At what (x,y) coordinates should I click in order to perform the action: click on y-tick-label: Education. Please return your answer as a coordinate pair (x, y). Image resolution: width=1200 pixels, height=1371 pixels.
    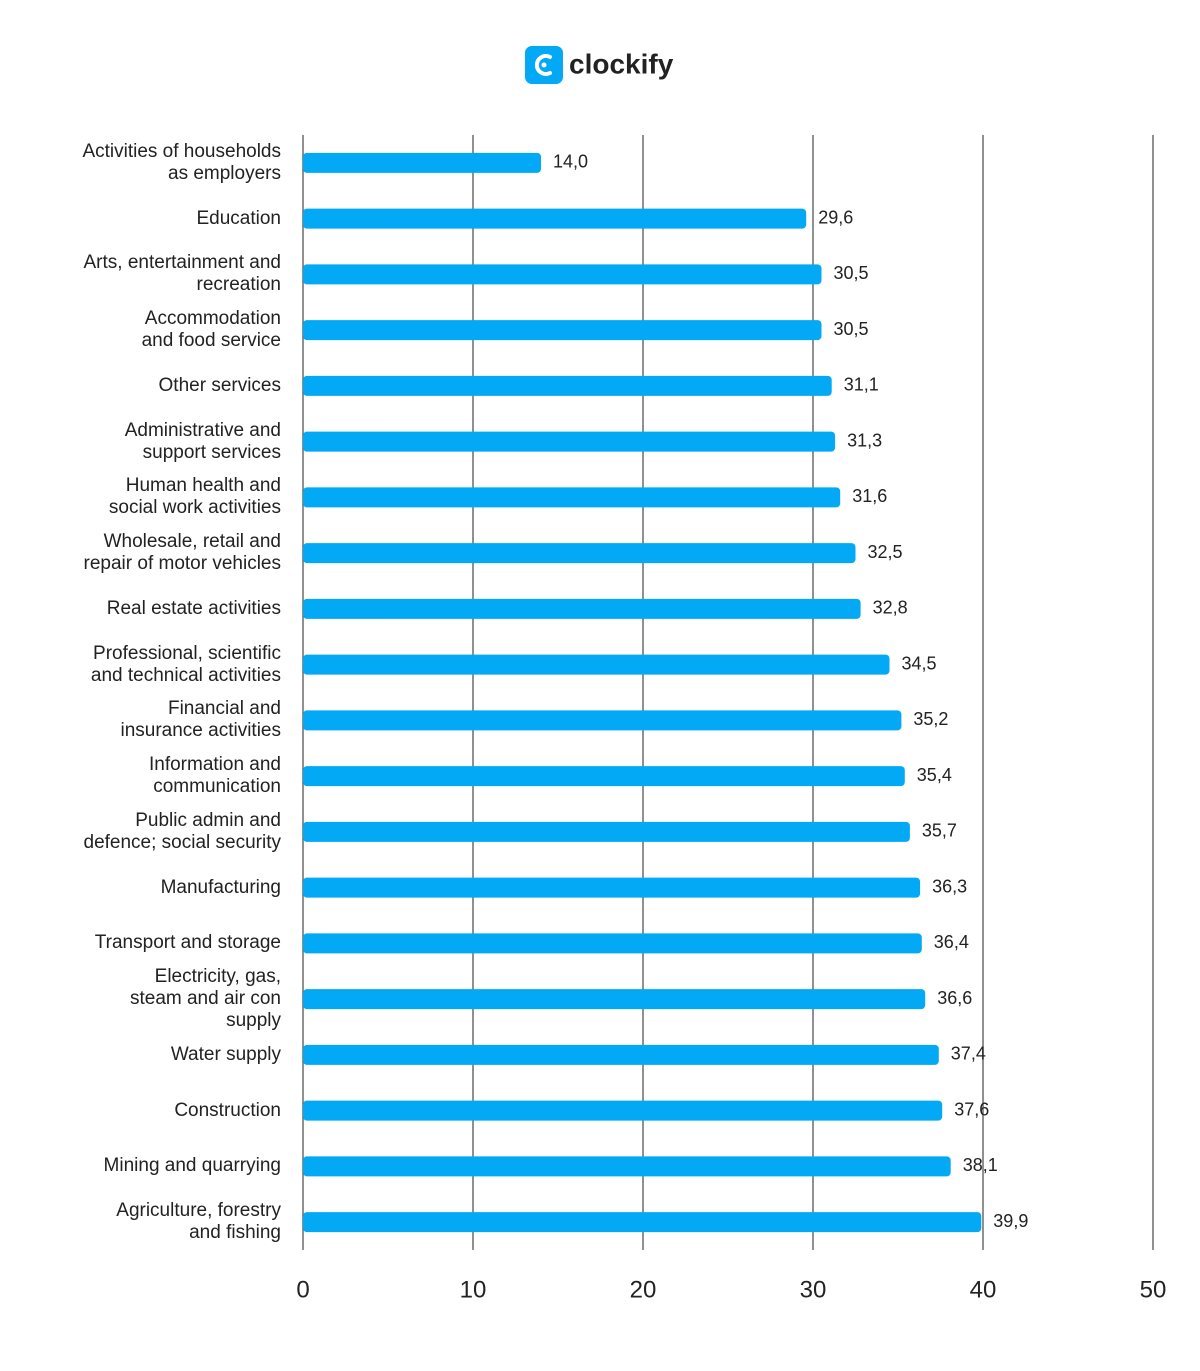
    Looking at the image, I should click on (238, 218).